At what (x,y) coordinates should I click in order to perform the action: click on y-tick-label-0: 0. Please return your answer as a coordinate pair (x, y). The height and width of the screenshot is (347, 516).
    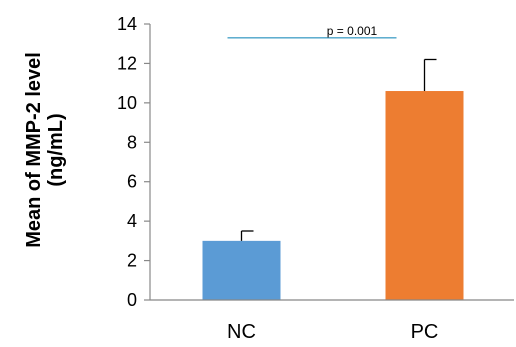
    Looking at the image, I should click on (132, 300).